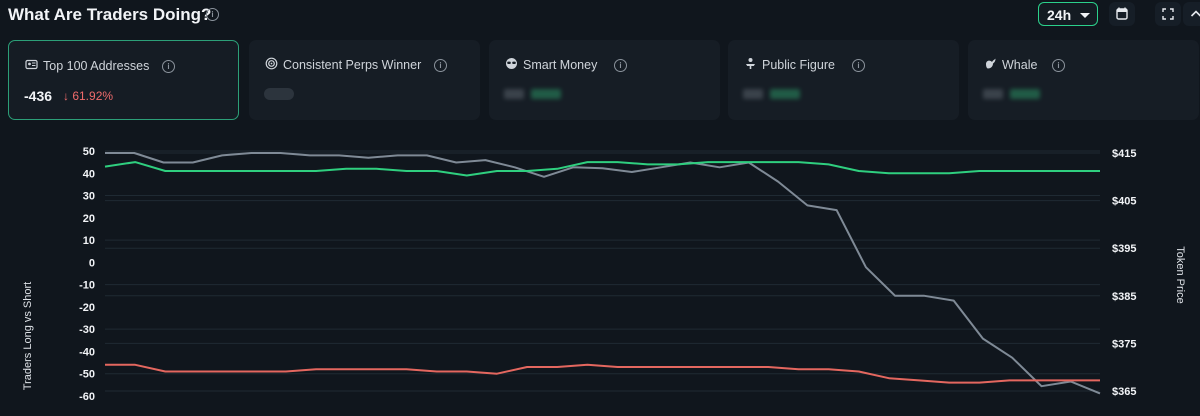 Image resolution: width=1200 pixels, height=416 pixels. What do you see at coordinates (604, 80) in the screenshot?
I see `card-smart-money: Smart Money i` at bounding box center [604, 80].